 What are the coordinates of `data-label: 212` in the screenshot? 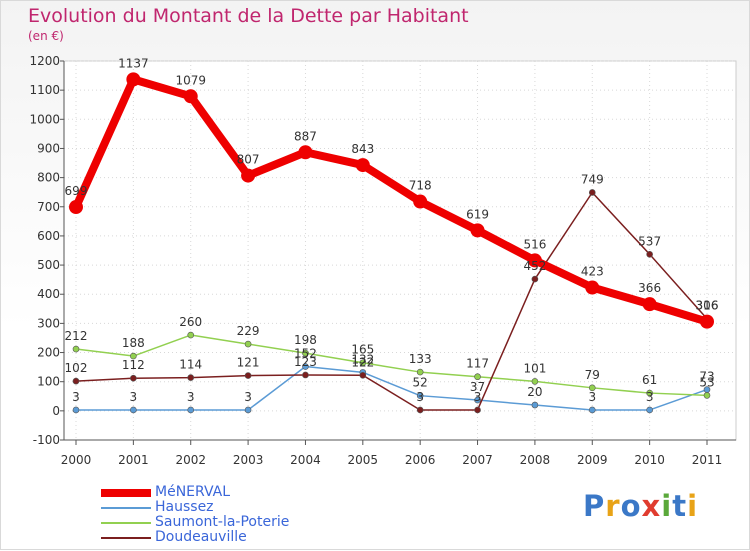 It's located at (76, 336).